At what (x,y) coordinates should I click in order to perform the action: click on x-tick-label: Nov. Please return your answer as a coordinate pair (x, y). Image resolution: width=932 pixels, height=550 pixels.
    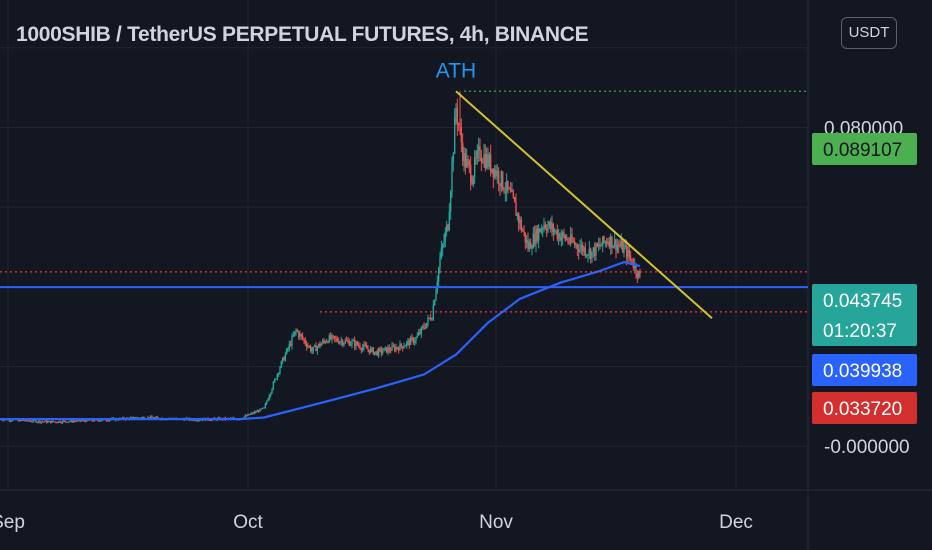
    Looking at the image, I should click on (496, 522).